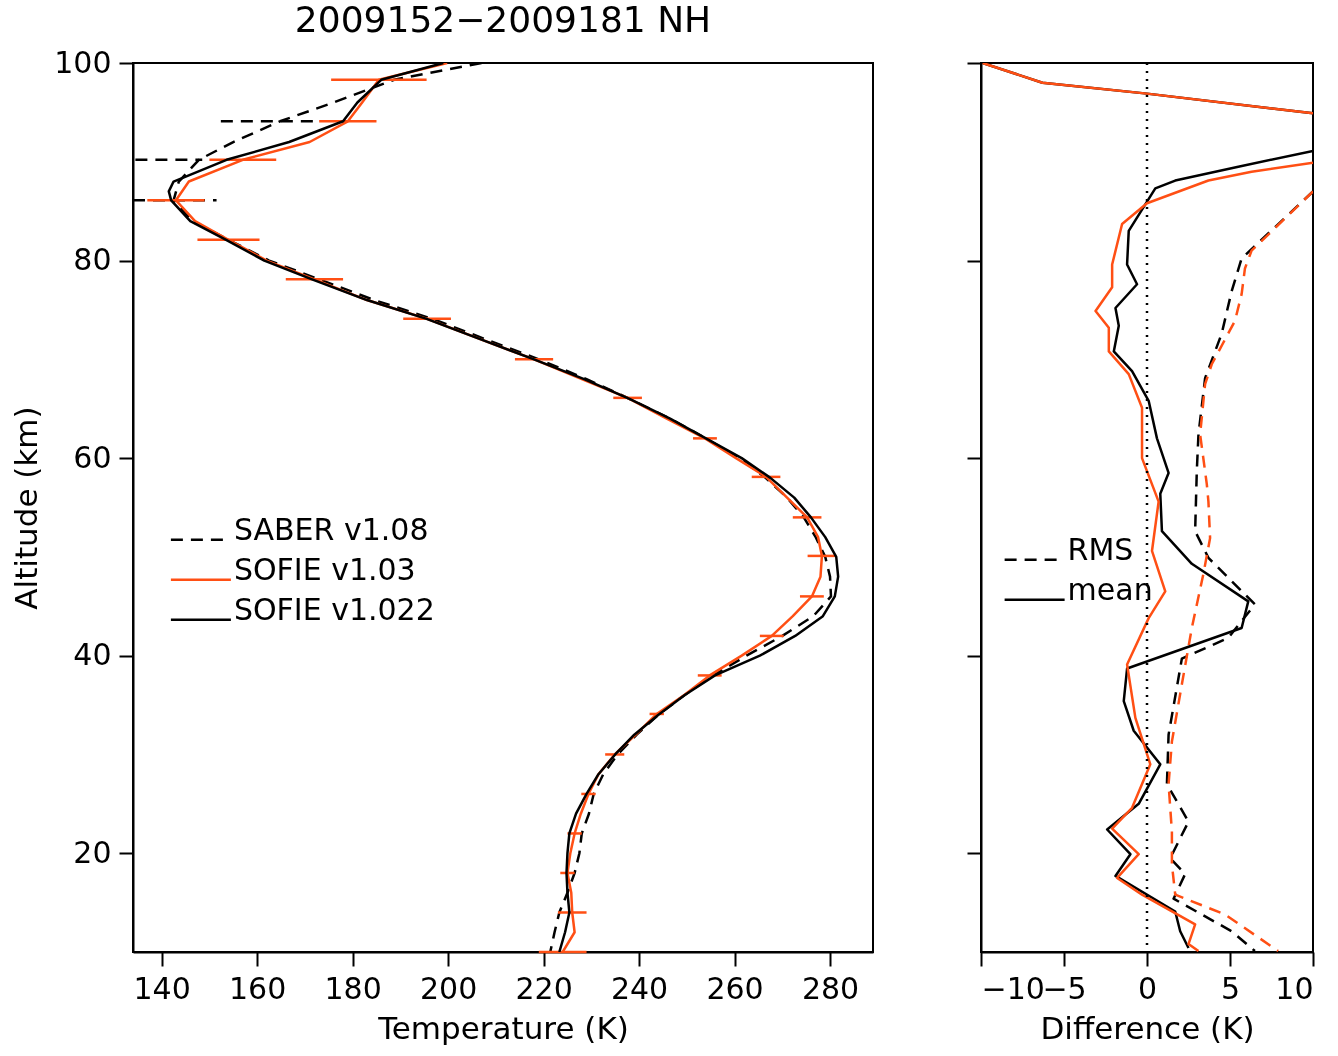  I want to click on x-tick-label: 5, so click(1230, 988).